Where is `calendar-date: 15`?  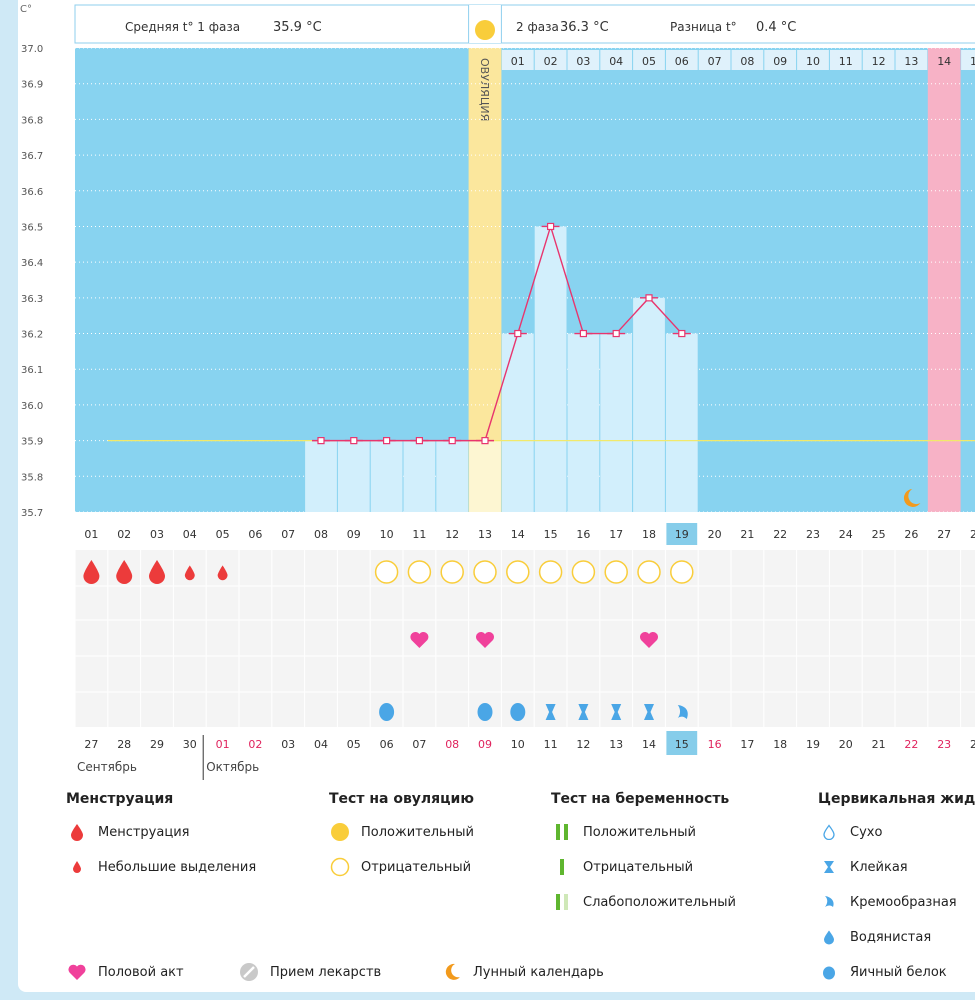 calendar-date: 15 is located at coordinates (682, 744).